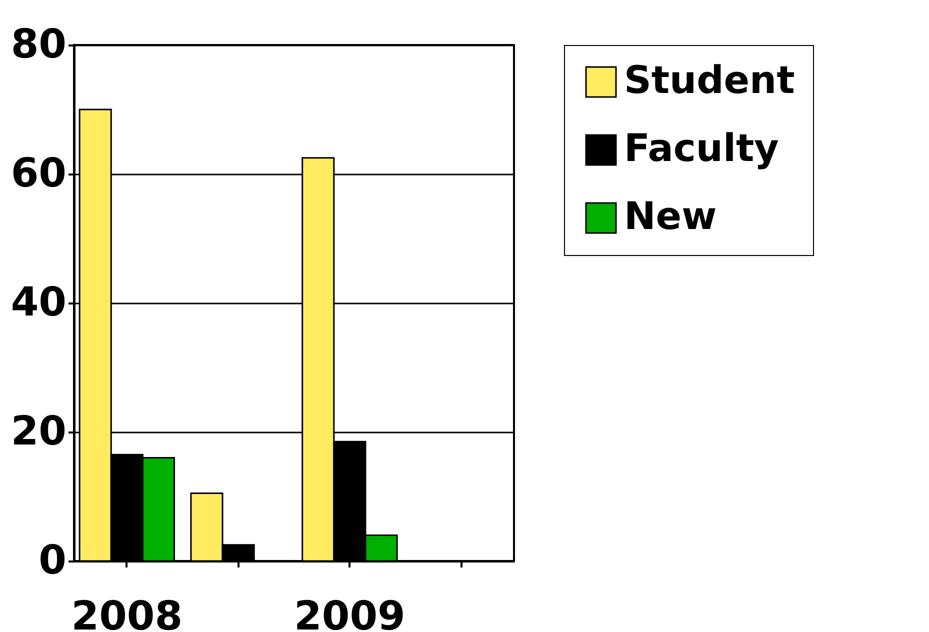 The width and height of the screenshot is (929, 632). Describe the element at coordinates (127, 613) in the screenshot. I see `x-tick-label: 2008` at that location.